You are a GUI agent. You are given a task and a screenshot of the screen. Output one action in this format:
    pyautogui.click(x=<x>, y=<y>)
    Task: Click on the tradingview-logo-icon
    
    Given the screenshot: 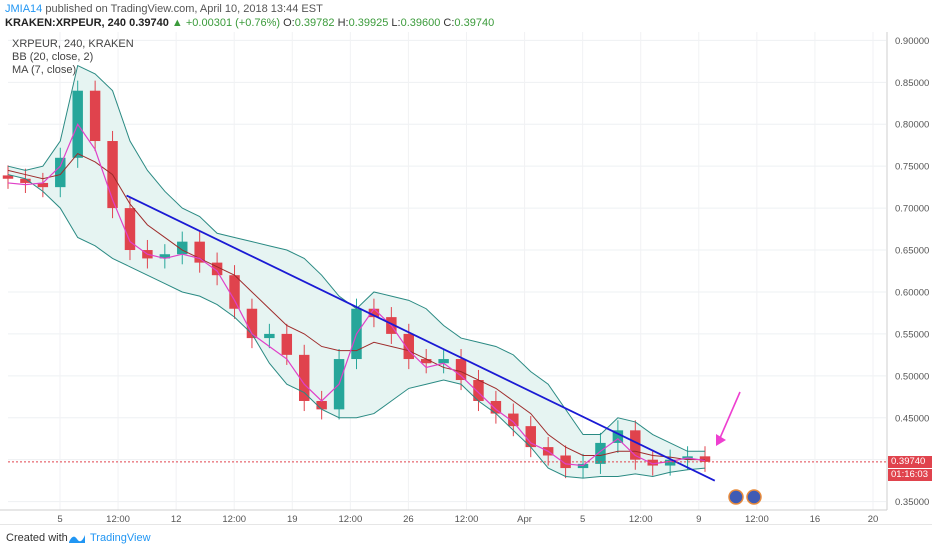 What is the action you would take?
    pyautogui.click(x=77, y=539)
    